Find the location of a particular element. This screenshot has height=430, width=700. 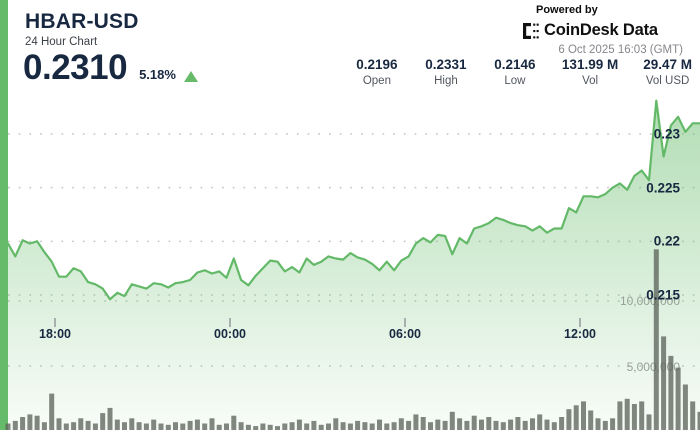

stat-high: 0.2331 High is located at coordinates (446, 72).